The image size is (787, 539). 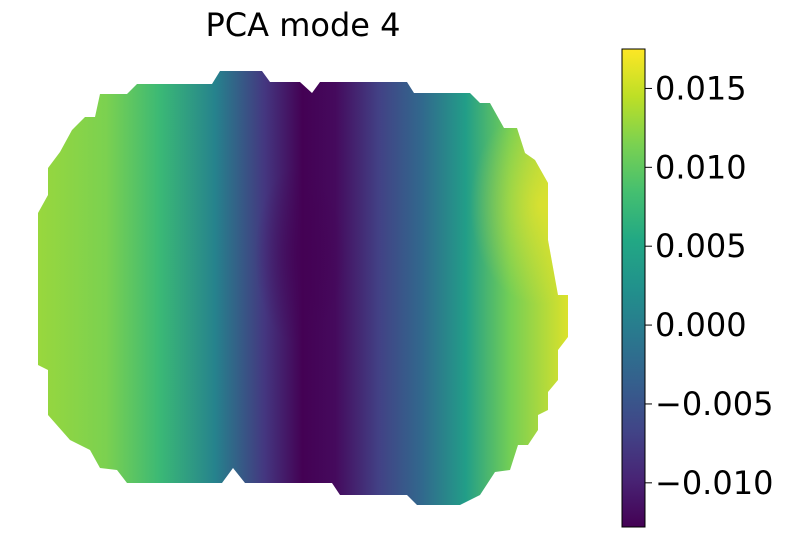 I want to click on colorbar-ticks: 0.015 0.010 0.005 0.000 −0.005 −0.010, so click(x=709, y=285).